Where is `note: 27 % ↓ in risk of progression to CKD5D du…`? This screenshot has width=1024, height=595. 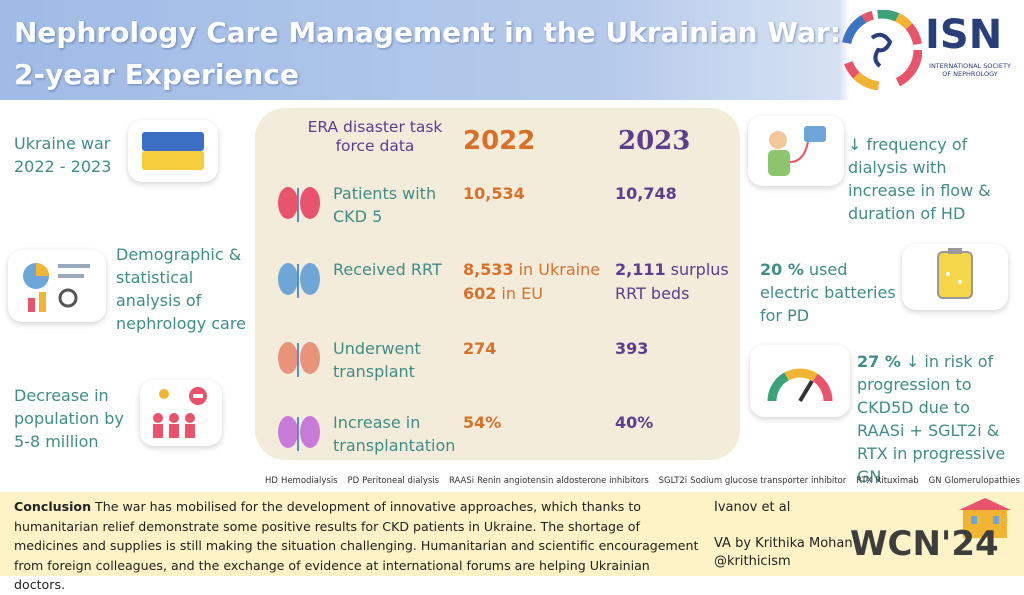 note: 27 % ↓ in risk of progression to CKD5D du… is located at coordinates (937, 419).